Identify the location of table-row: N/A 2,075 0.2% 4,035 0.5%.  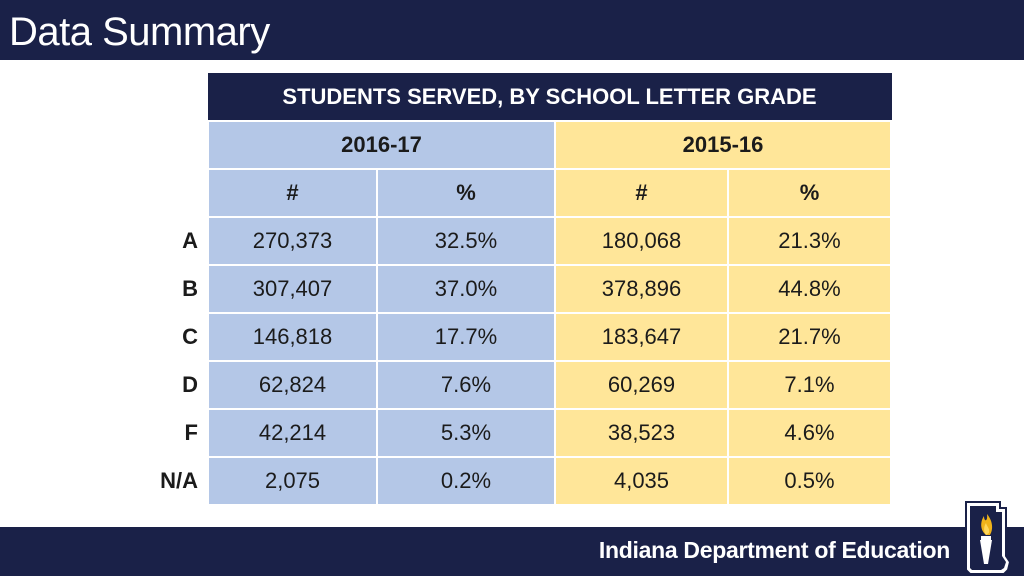
(524, 481).